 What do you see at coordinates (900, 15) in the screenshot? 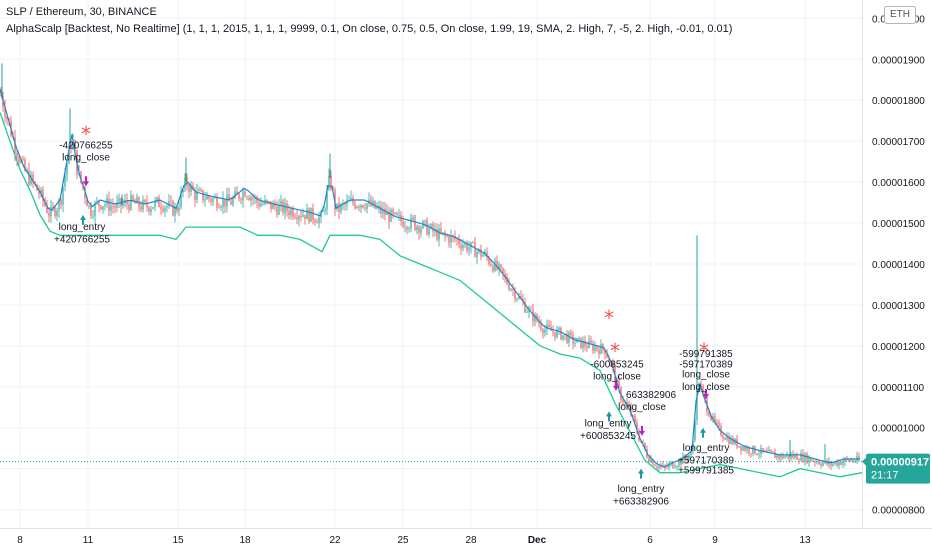
I see `currency-button: ETH` at bounding box center [900, 15].